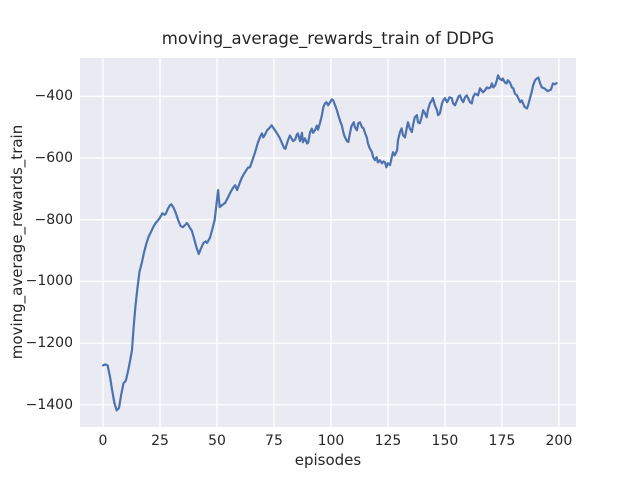  Describe the element at coordinates (49, 404) in the screenshot. I see `y-tick-label: −1400` at that location.